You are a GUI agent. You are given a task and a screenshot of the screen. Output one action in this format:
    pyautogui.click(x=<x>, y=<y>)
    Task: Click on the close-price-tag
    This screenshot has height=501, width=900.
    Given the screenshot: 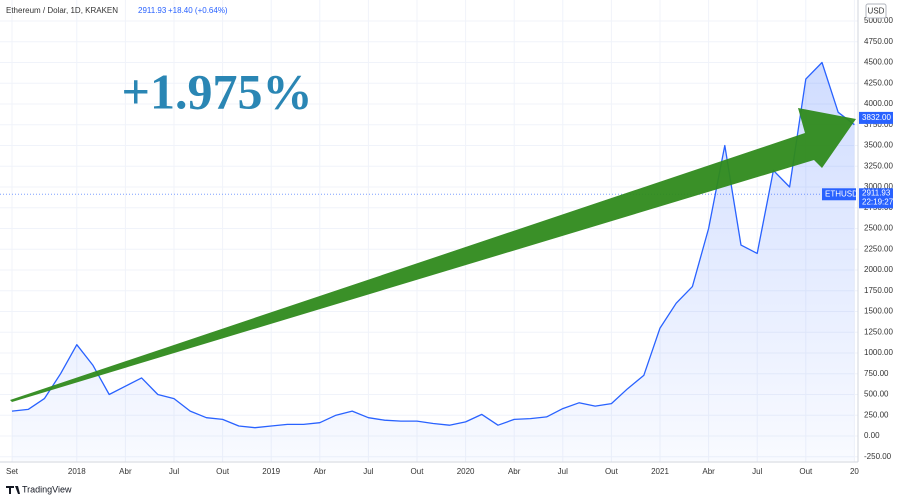 What is the action you would take?
    pyautogui.click(x=876, y=198)
    